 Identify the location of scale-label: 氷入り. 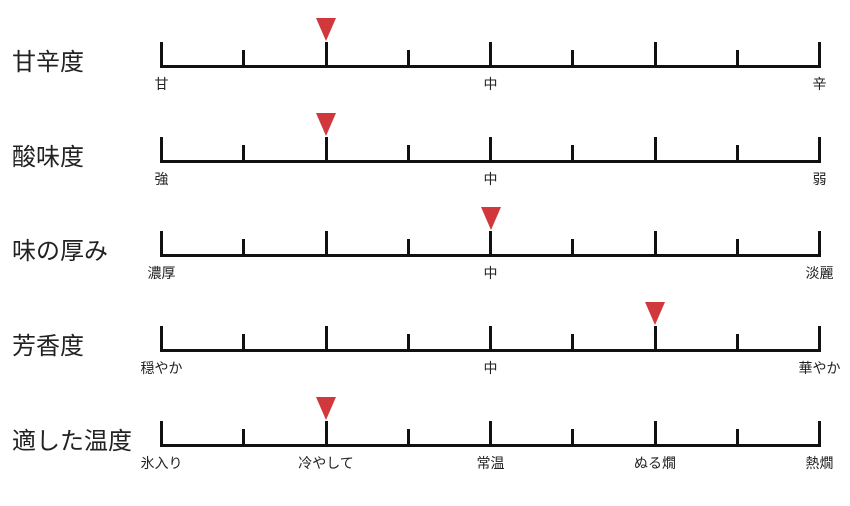
(161, 464).